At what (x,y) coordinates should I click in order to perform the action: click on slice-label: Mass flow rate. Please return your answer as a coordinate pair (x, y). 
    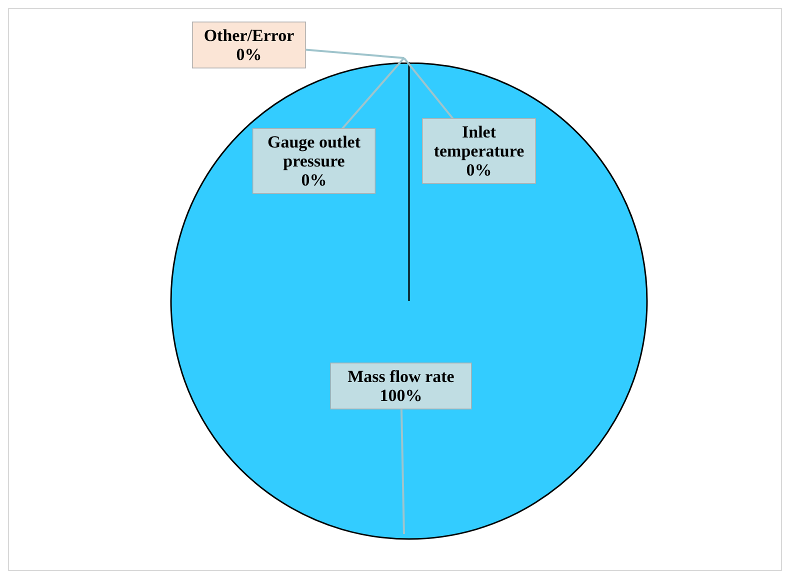
    Looking at the image, I should click on (401, 376).